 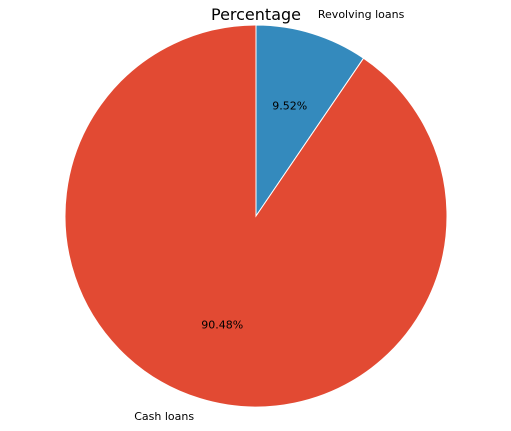 I want to click on slice-cash-loans-label: Cash loans, so click(x=164, y=416).